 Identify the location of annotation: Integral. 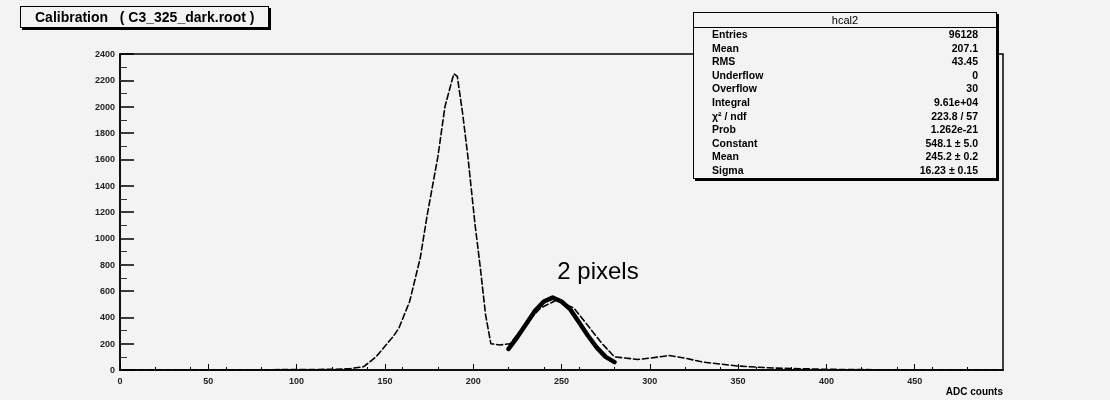
(731, 102).